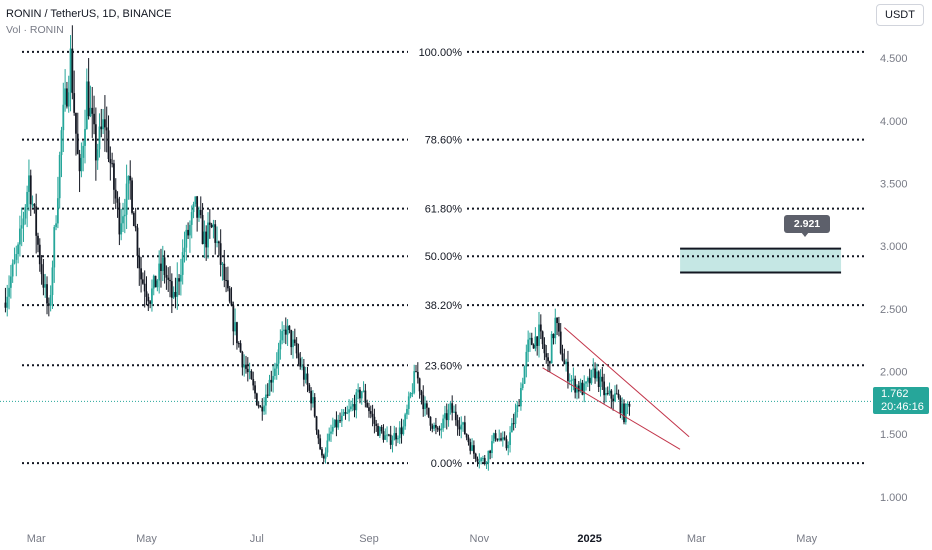 Image resolution: width=932 pixels, height=550 pixels. I want to click on falling-wedge, so click(616, 388).